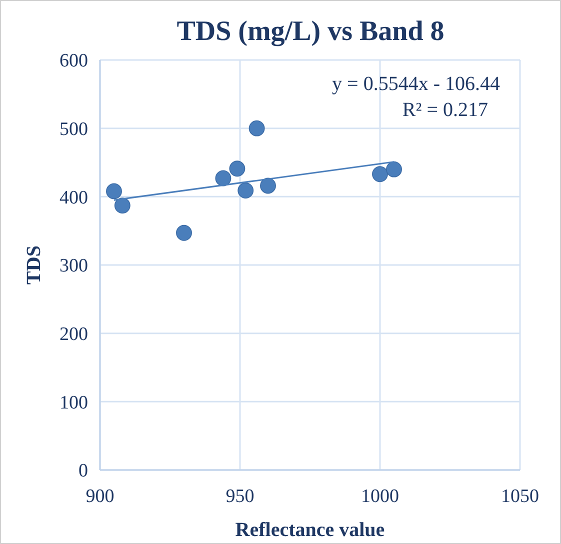  I want to click on annotation: R² = 0.217, so click(445, 110).